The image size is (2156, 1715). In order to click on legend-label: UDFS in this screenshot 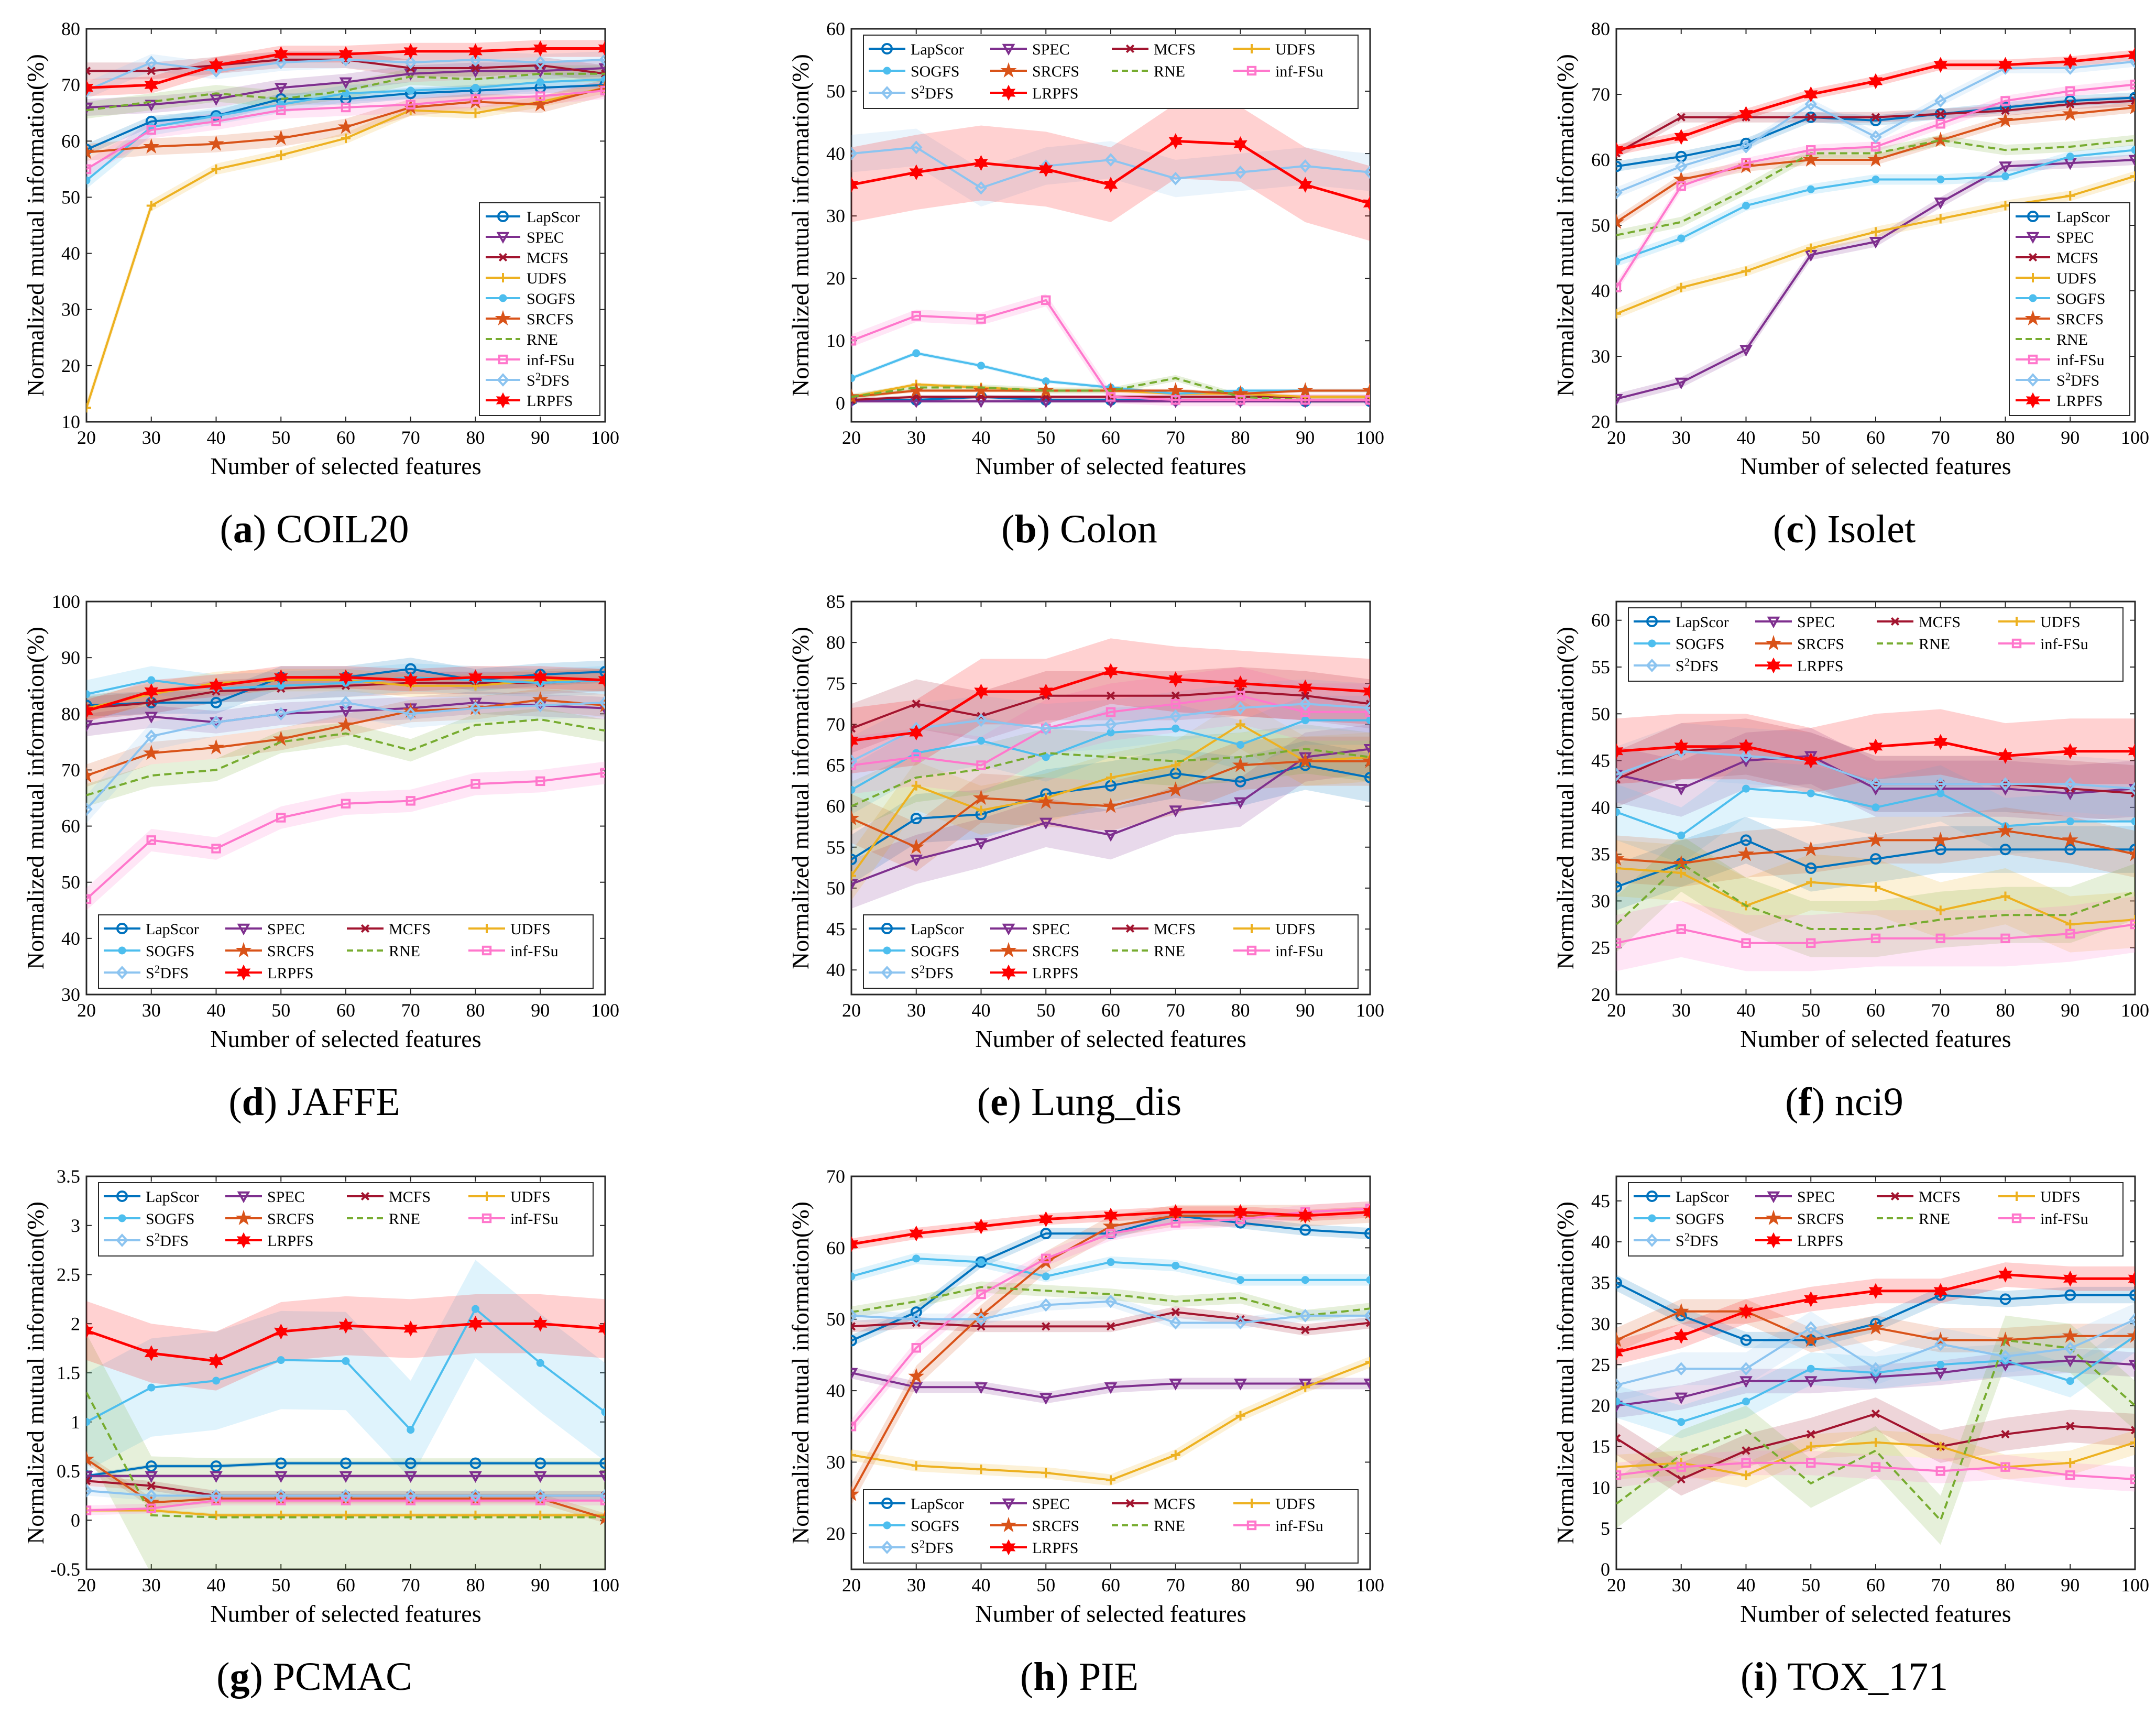, I will do `click(2076, 278)`.